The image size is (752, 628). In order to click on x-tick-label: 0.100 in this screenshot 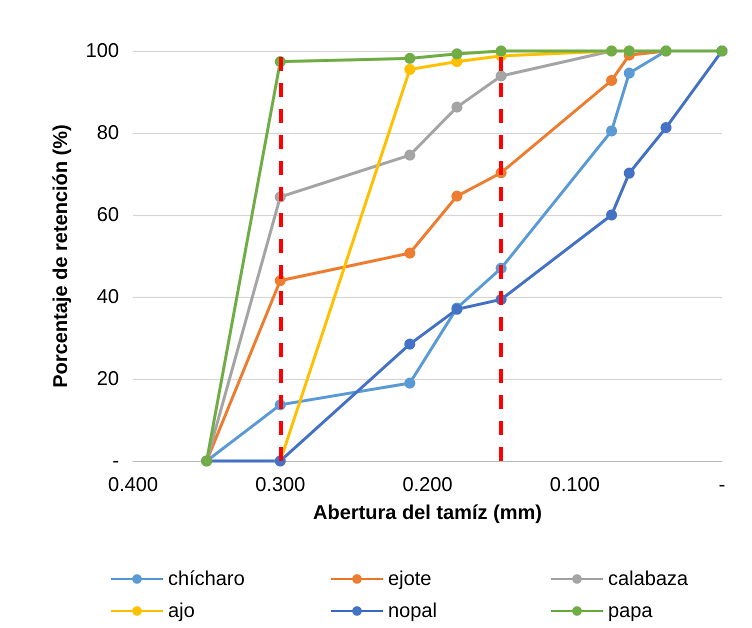, I will do `click(575, 485)`.